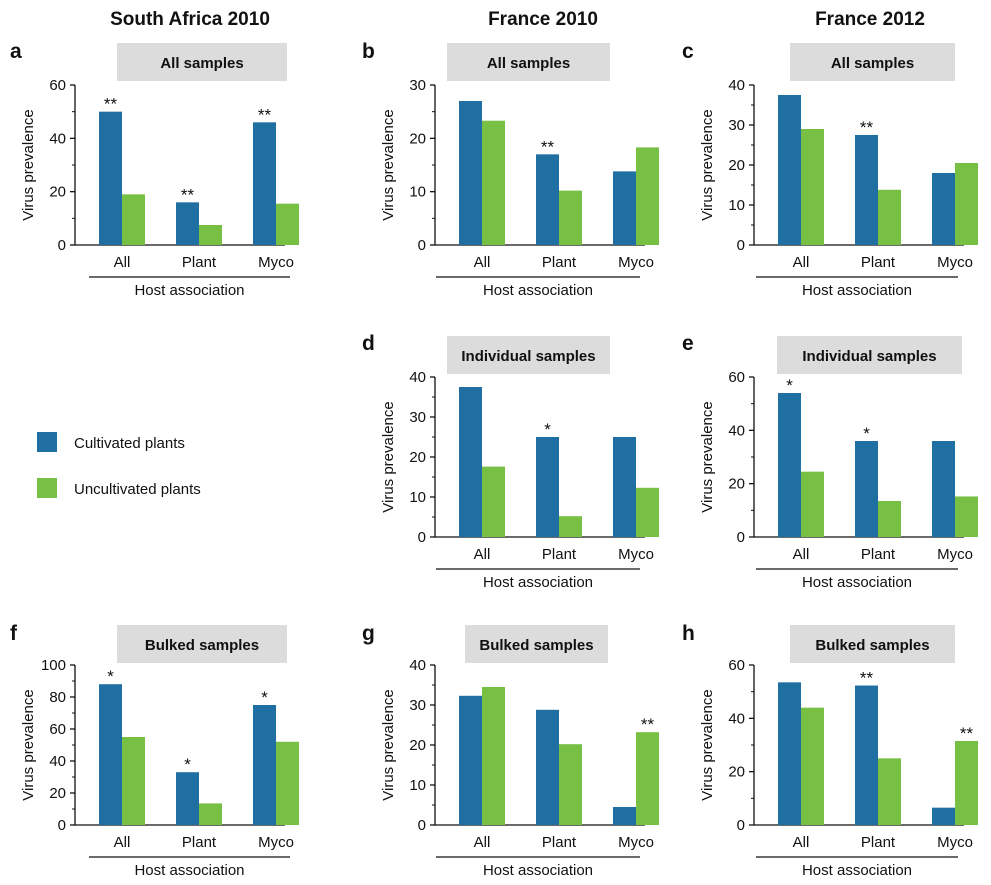  Describe the element at coordinates (129, 443) in the screenshot. I see `legend-label-cultivated: Cultivated plants` at that location.